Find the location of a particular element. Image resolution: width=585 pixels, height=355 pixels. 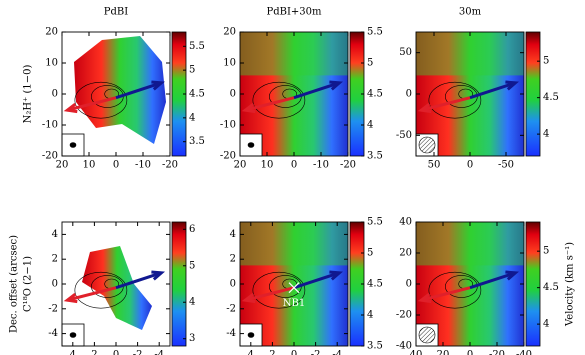

colorbar-tick-label: 5.5 is located at coordinates (375, 222).